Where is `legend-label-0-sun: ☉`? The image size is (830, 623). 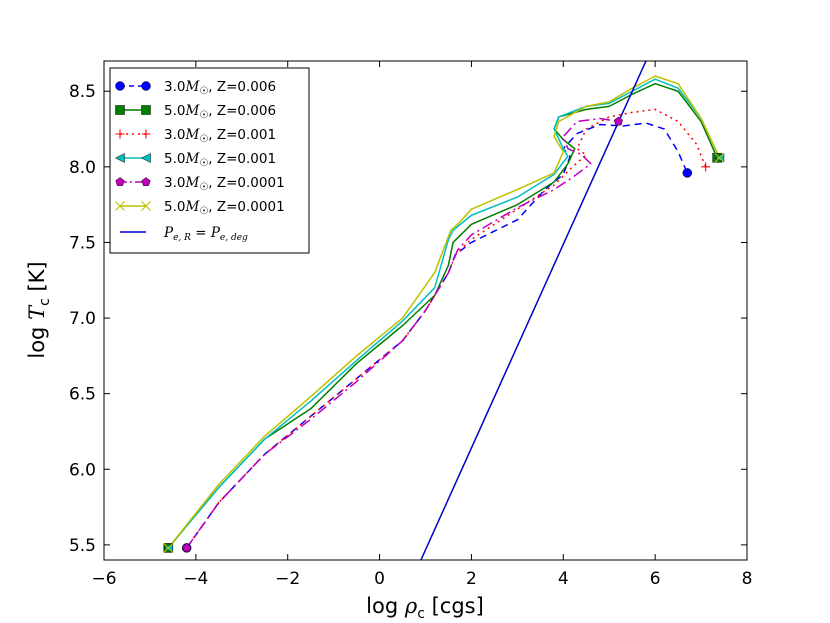
legend-label-0-sun: ☉ is located at coordinates (203, 91).